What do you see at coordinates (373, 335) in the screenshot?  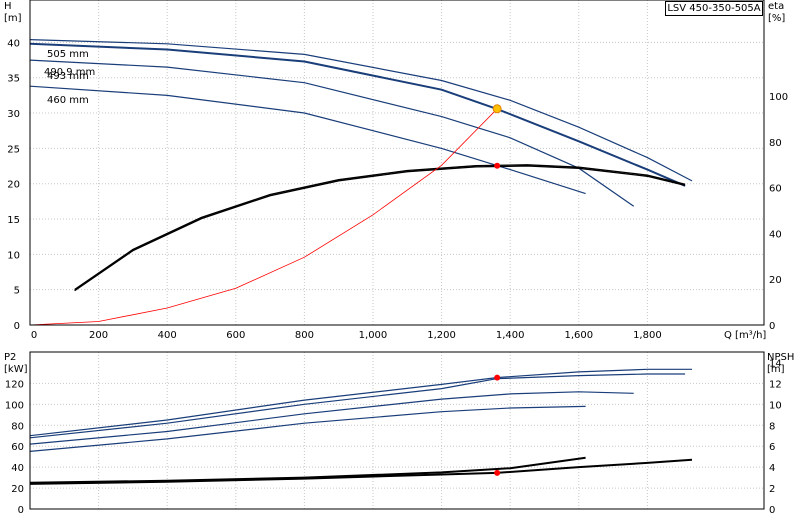 I see `x-tick-label: 1,000` at bounding box center [373, 335].